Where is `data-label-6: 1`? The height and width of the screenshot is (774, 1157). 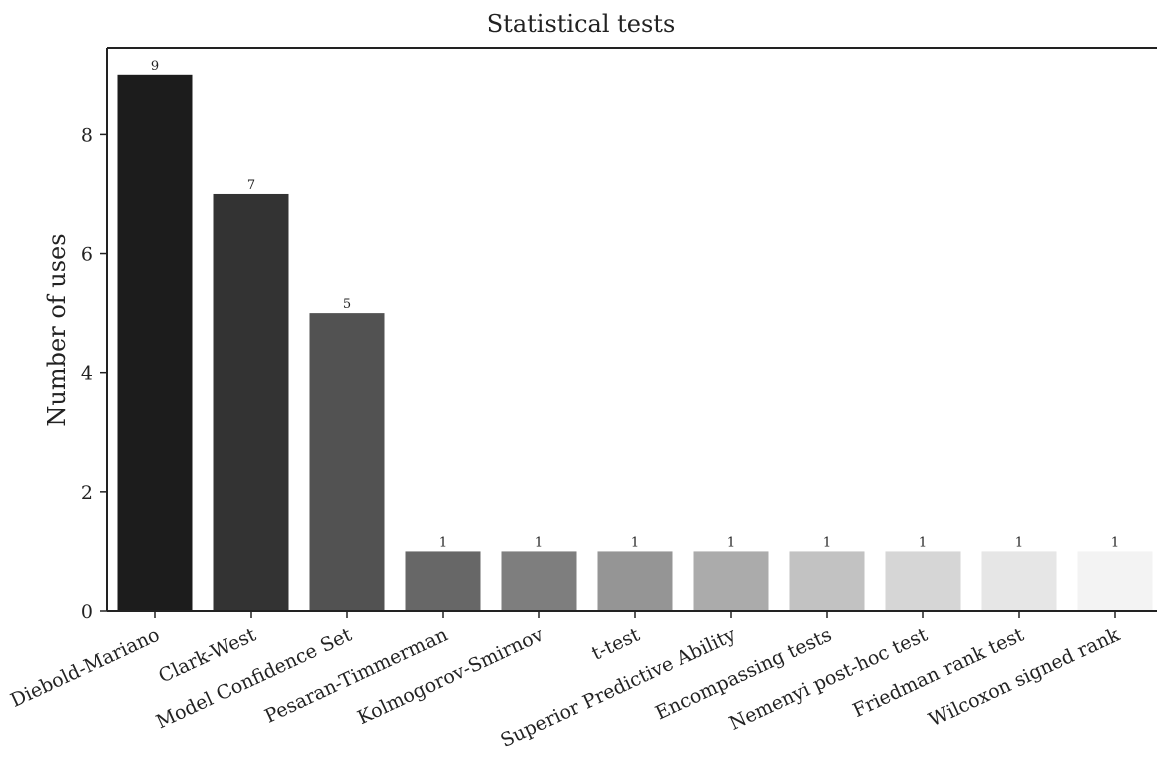 data-label-6: 1 is located at coordinates (635, 542).